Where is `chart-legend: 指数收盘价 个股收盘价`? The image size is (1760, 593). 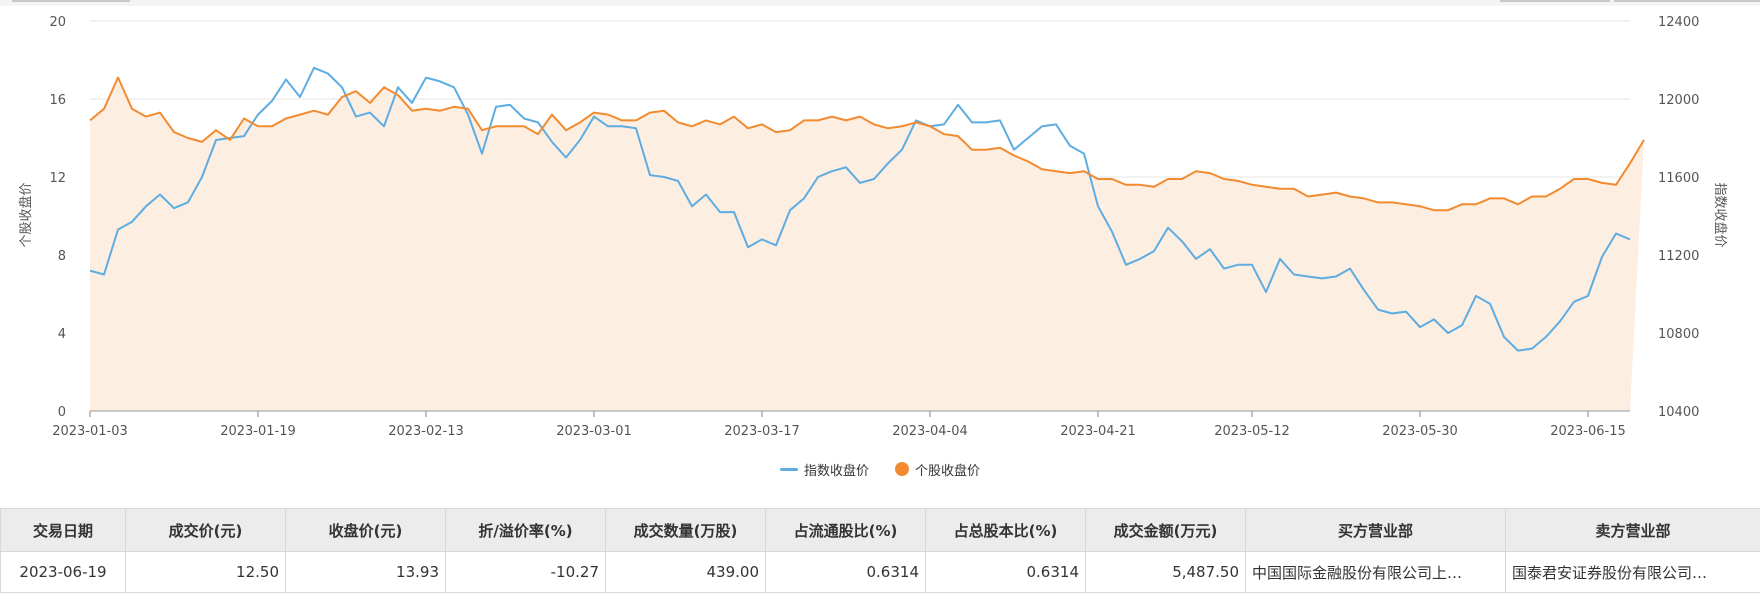 chart-legend: 指数收盘价 个股收盘价 is located at coordinates (880, 469).